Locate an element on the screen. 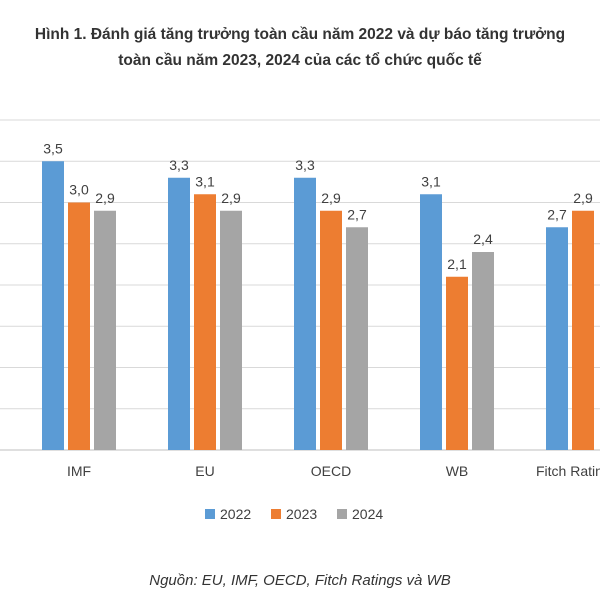 The height and width of the screenshot is (600, 600). x-tick-labels: IMF EU OECD WB Fitch Ratings is located at coordinates (333, 471).